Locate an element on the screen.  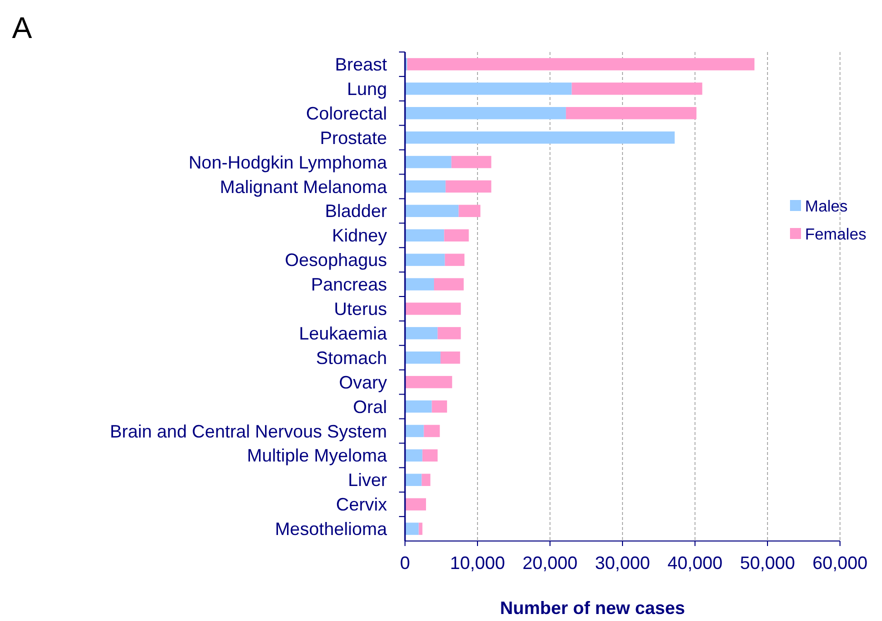
y-tick-label: Cervix is located at coordinates (361, 504).